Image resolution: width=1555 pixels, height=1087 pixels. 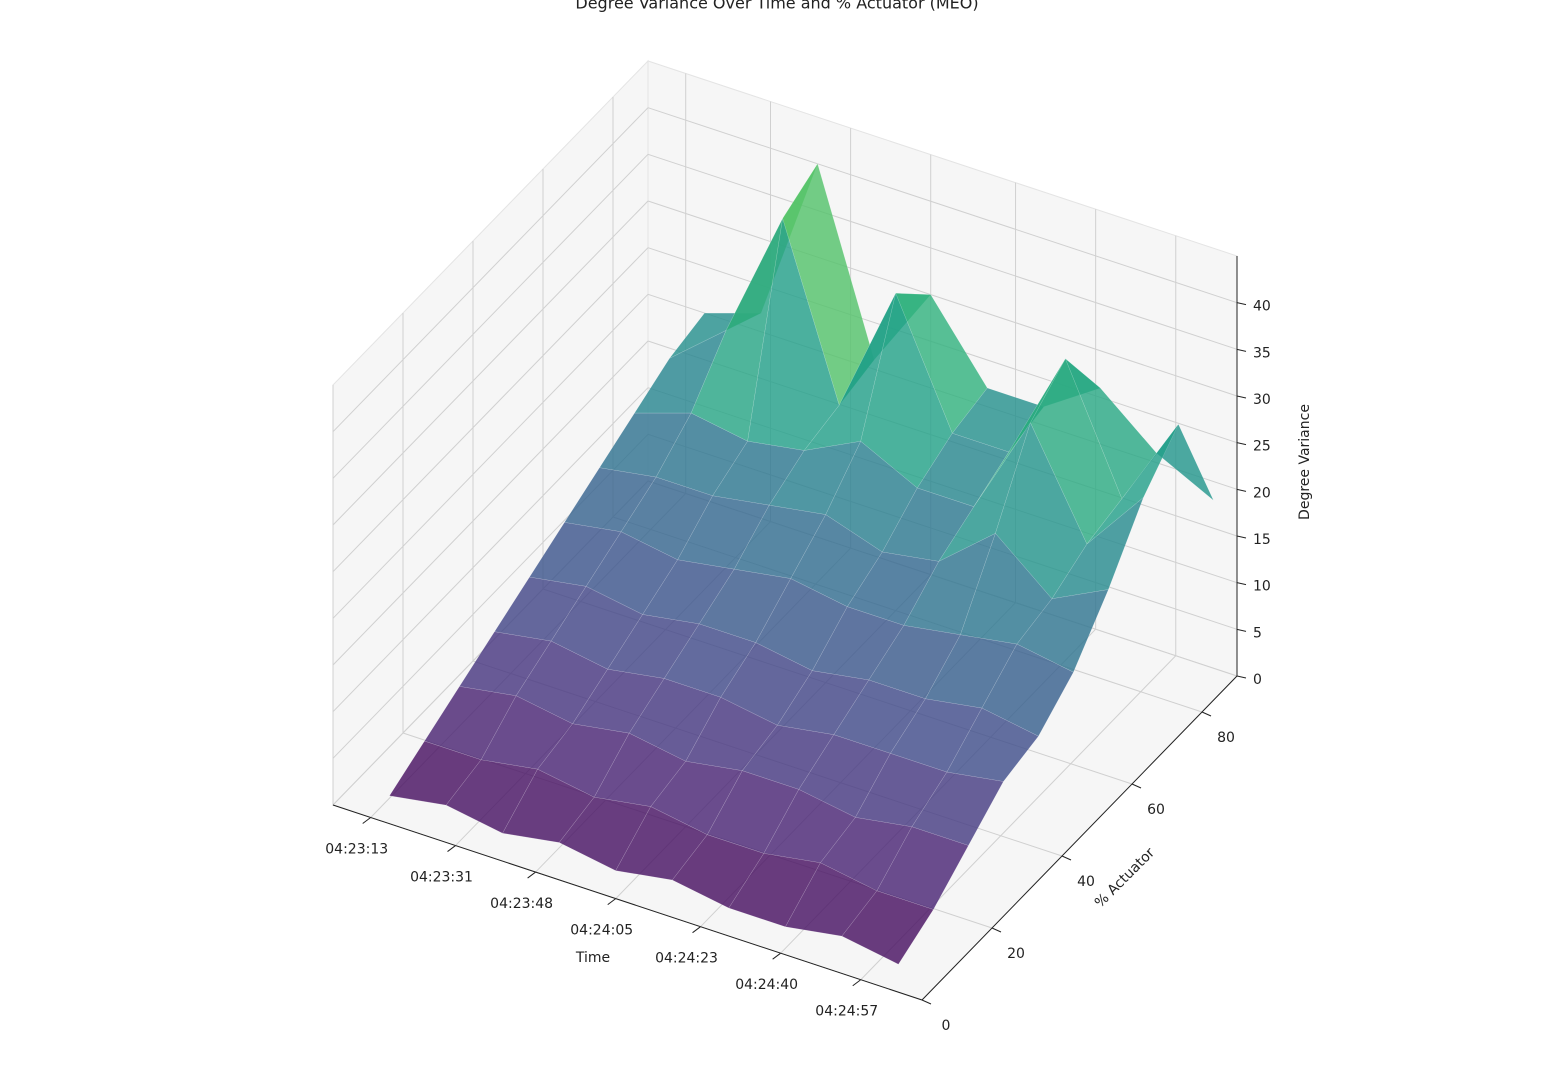 I want to click on y-tick-label: 80, so click(x=1226, y=738).